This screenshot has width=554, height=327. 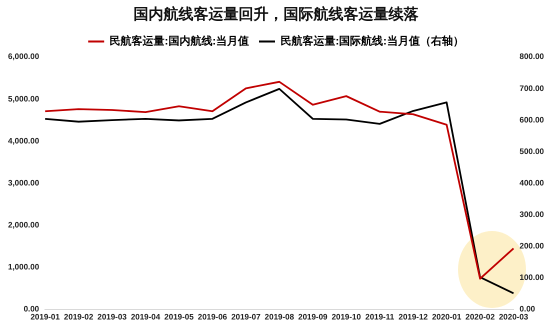 What do you see at coordinates (447, 317) in the screenshot?
I see `x-tick-label: 2020-01` at bounding box center [447, 317].